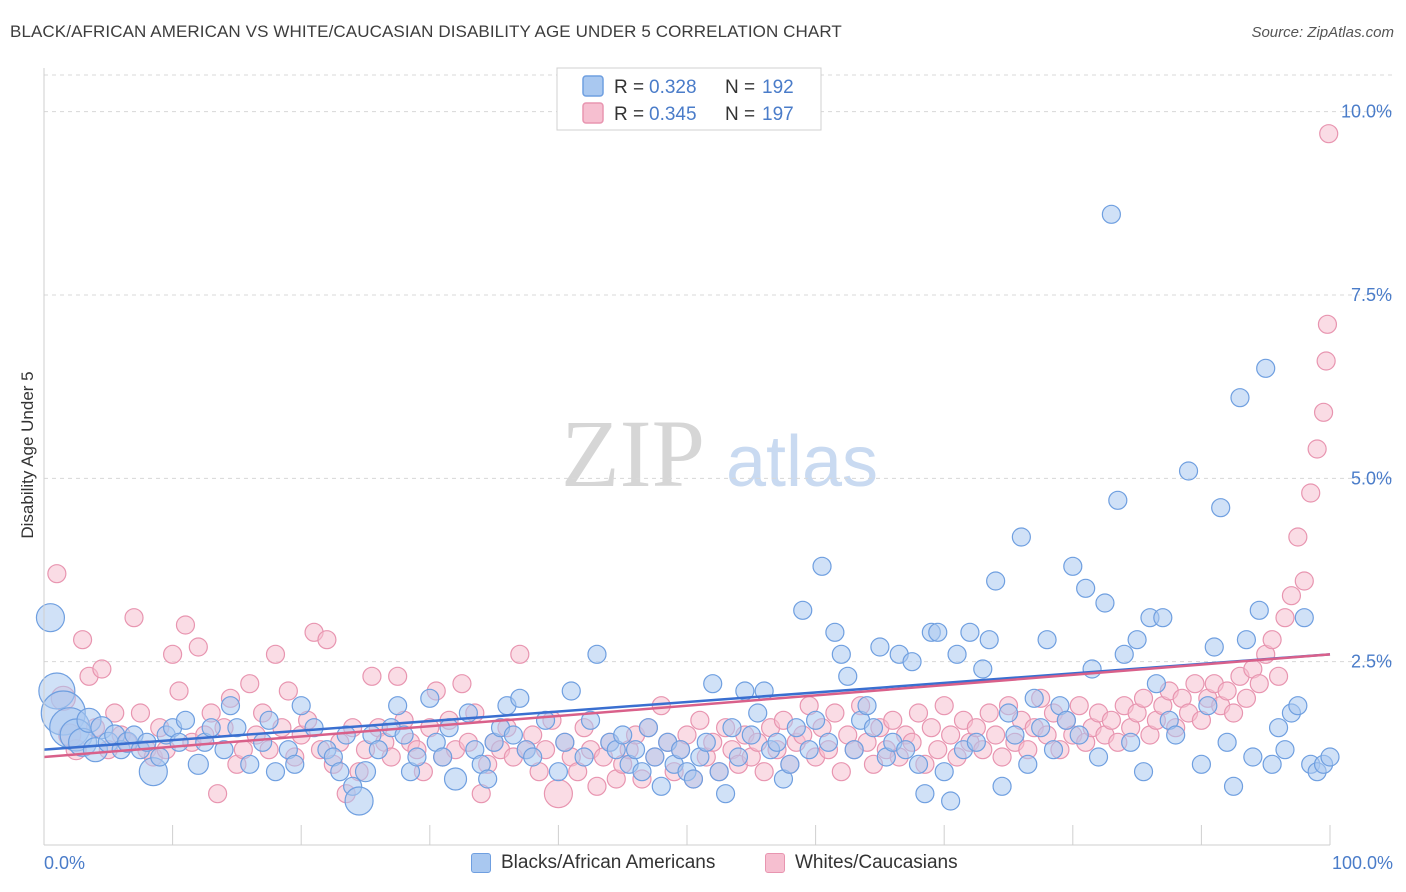 The width and height of the screenshot is (1406, 892). I want to click on trend-lines, so click(687, 706).